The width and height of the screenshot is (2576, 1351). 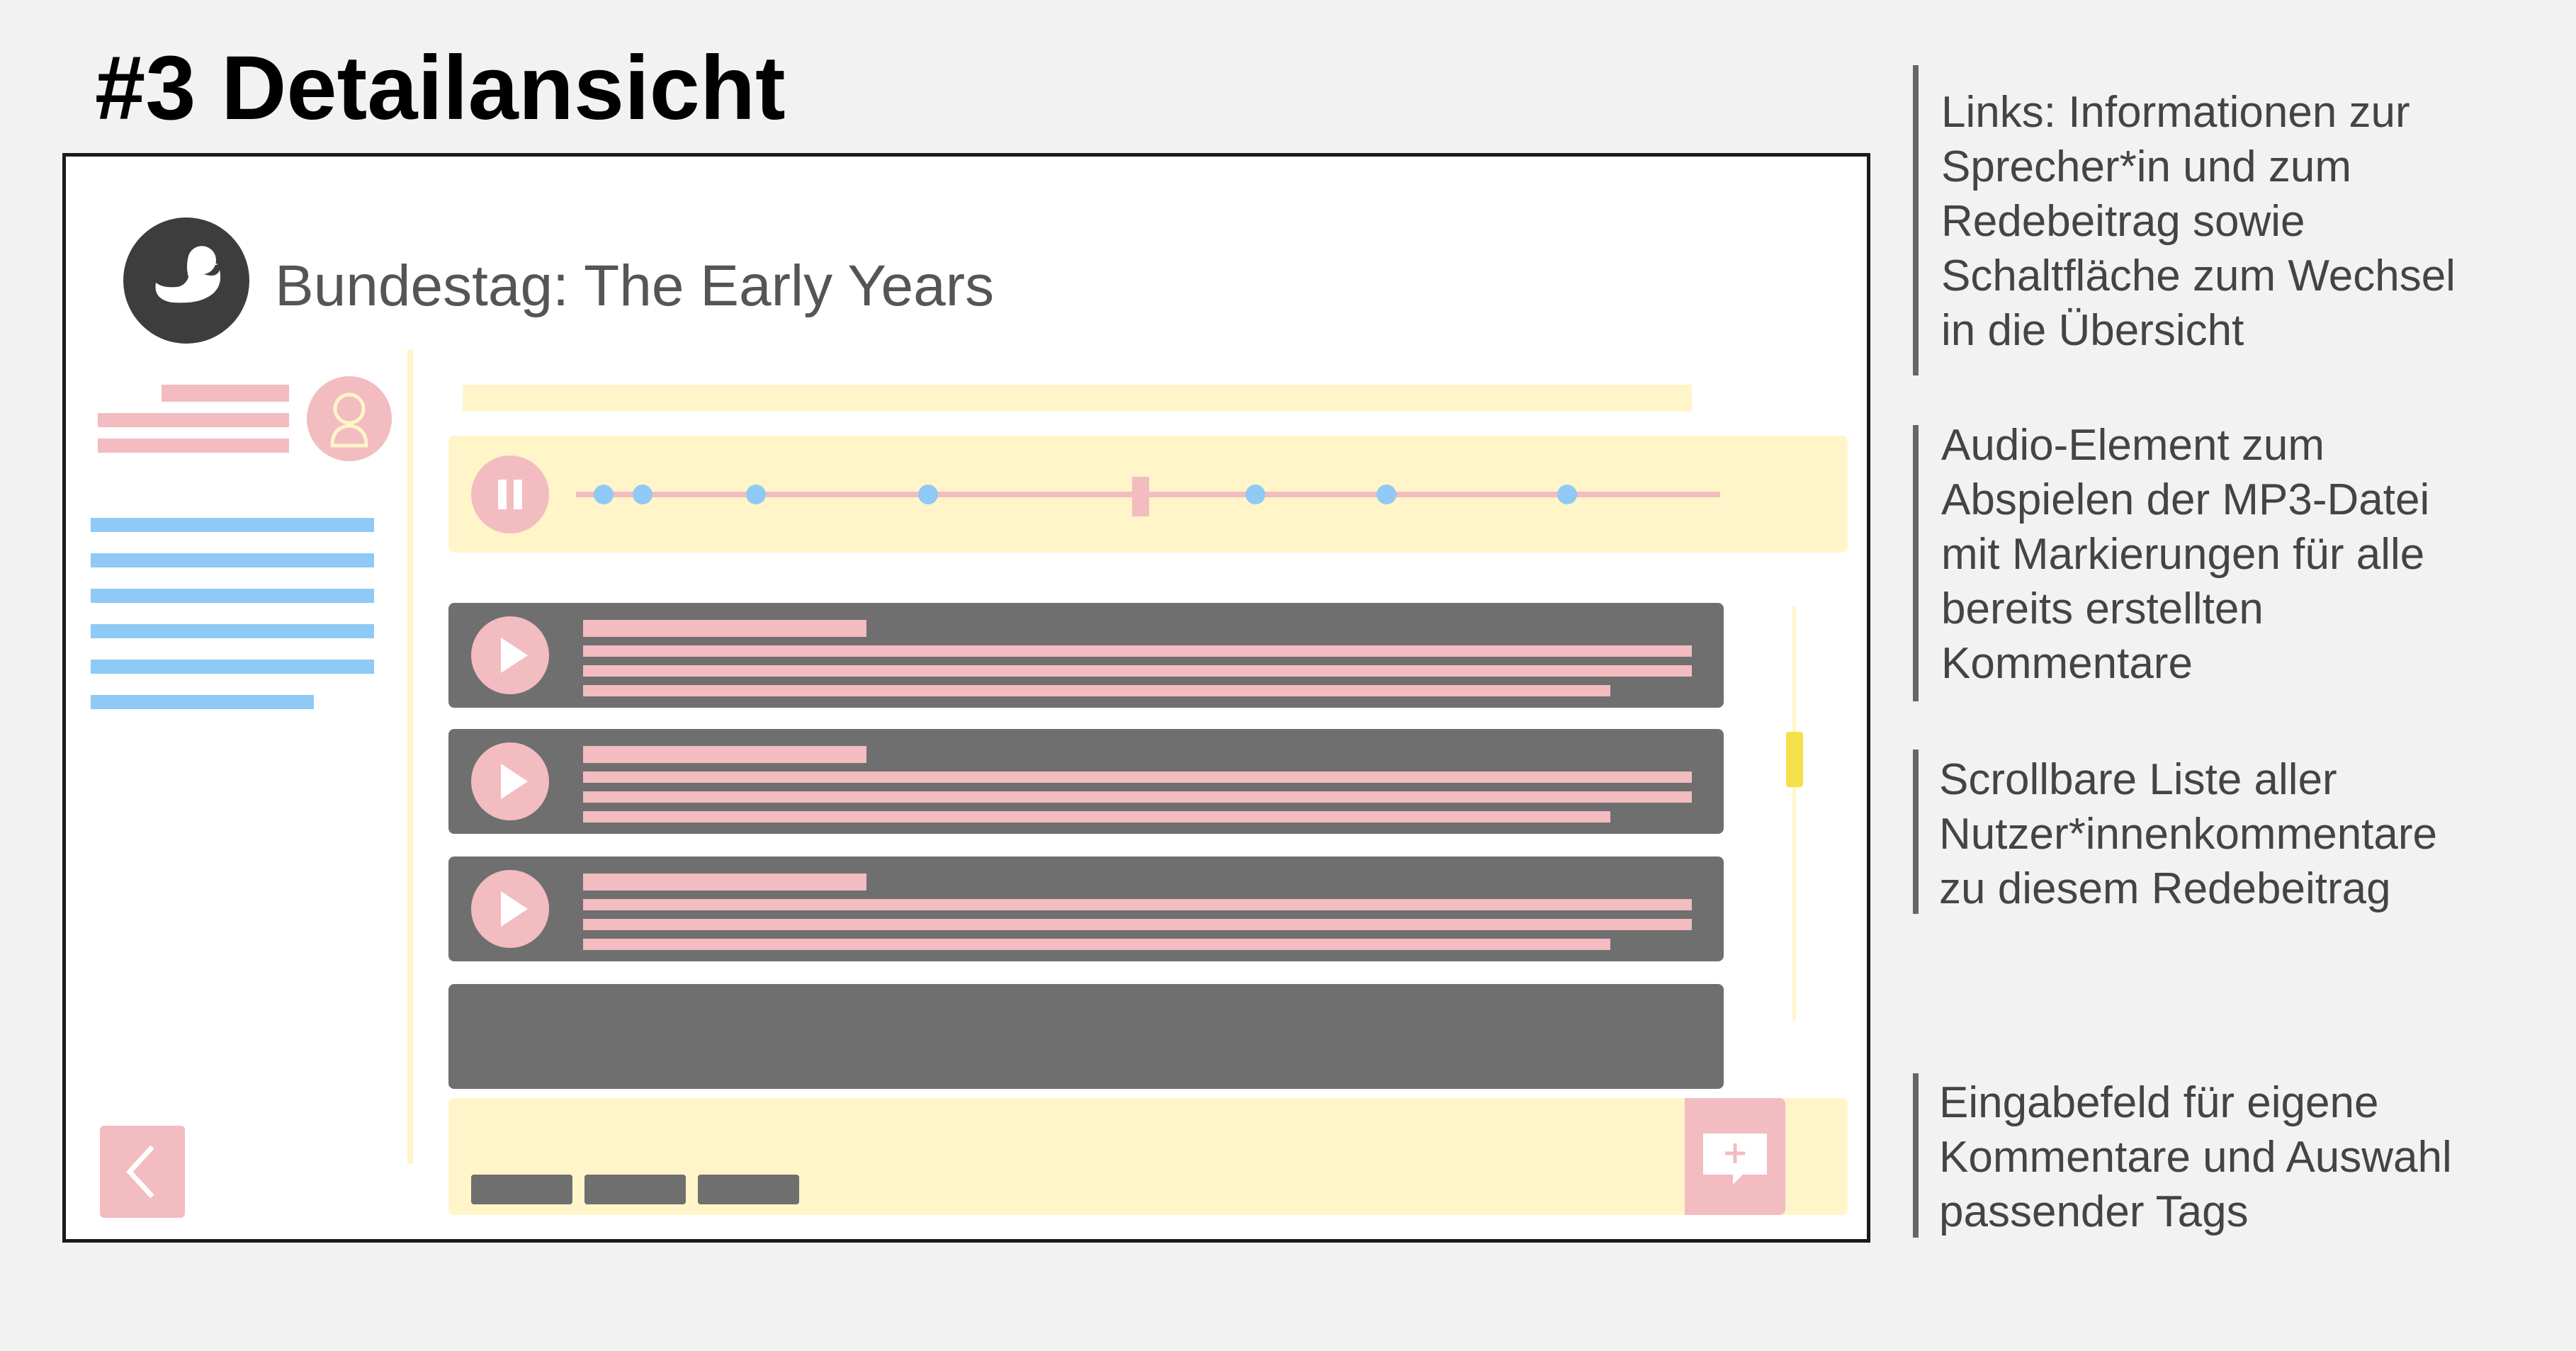 What do you see at coordinates (1140, 497) in the screenshot?
I see `audio-playhead` at bounding box center [1140, 497].